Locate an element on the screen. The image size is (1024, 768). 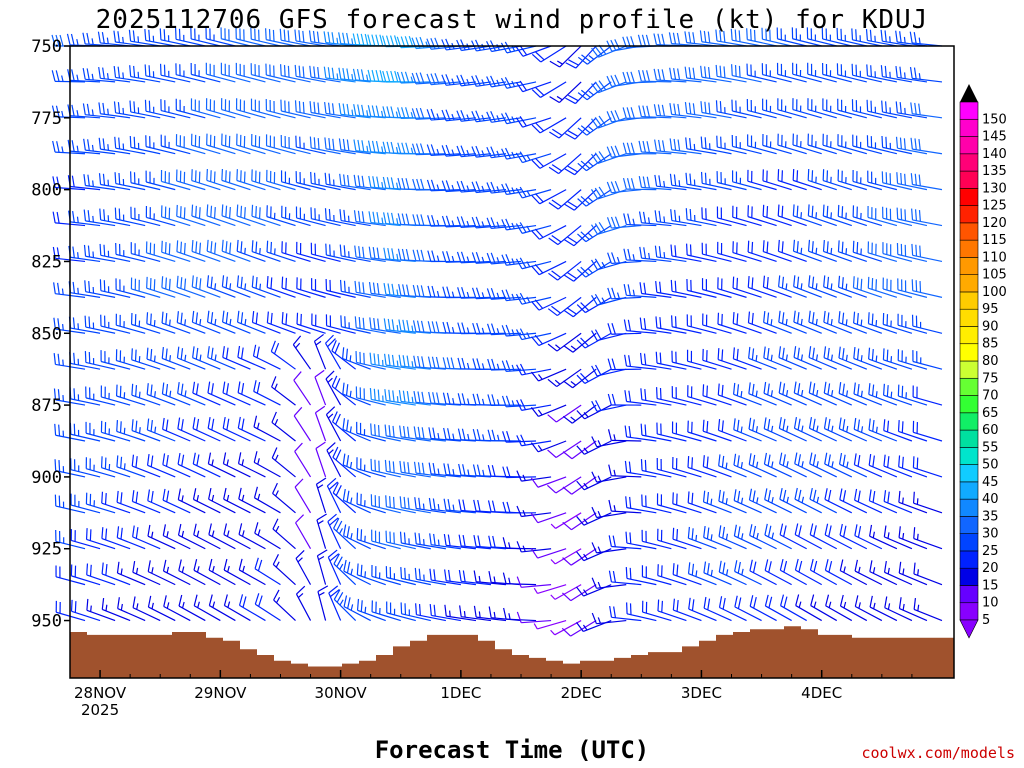
y-tick-label: 825 is located at coordinates (46, 262).